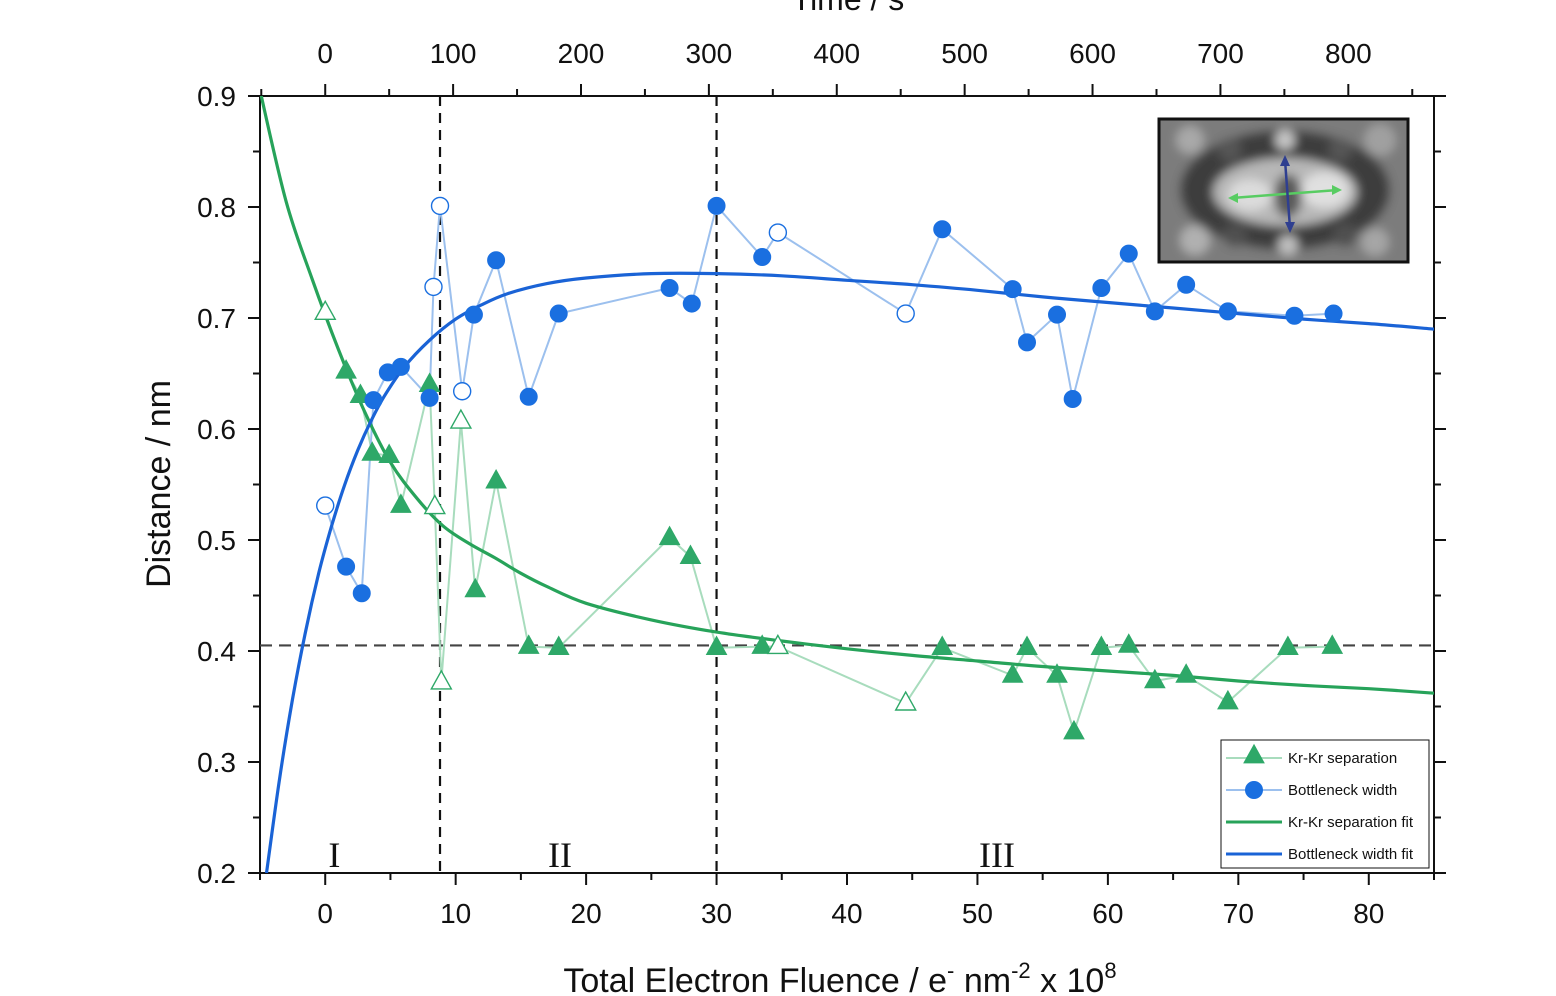 This screenshot has width=1556, height=996. Describe the element at coordinates (1351, 822) in the screenshot. I see `legend-label: Kr-Kr separation fit` at that location.